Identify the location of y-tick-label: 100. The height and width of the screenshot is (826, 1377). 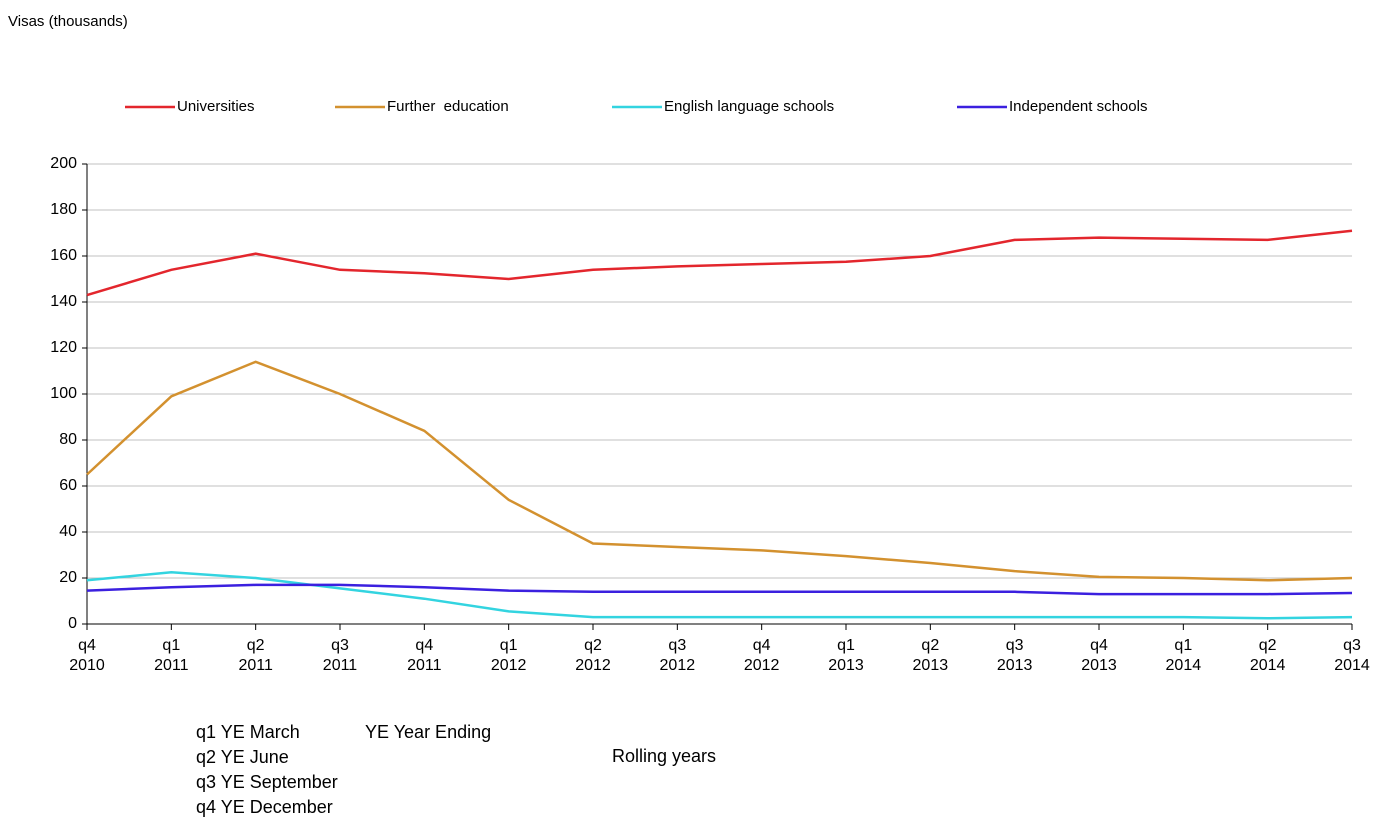
(63, 393).